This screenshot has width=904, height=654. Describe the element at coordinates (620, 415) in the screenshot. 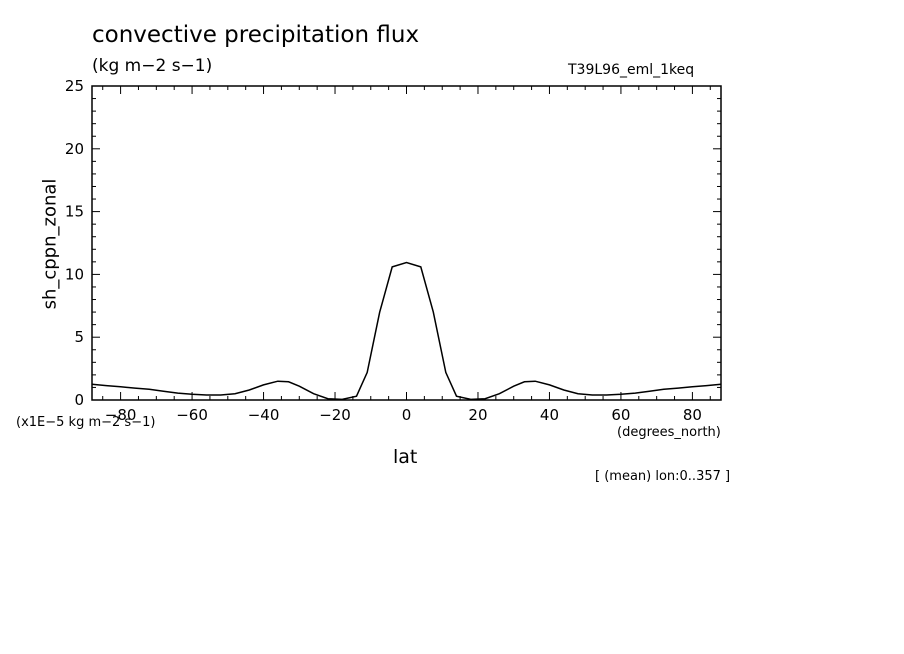

I see `x-tick-label: 60` at that location.